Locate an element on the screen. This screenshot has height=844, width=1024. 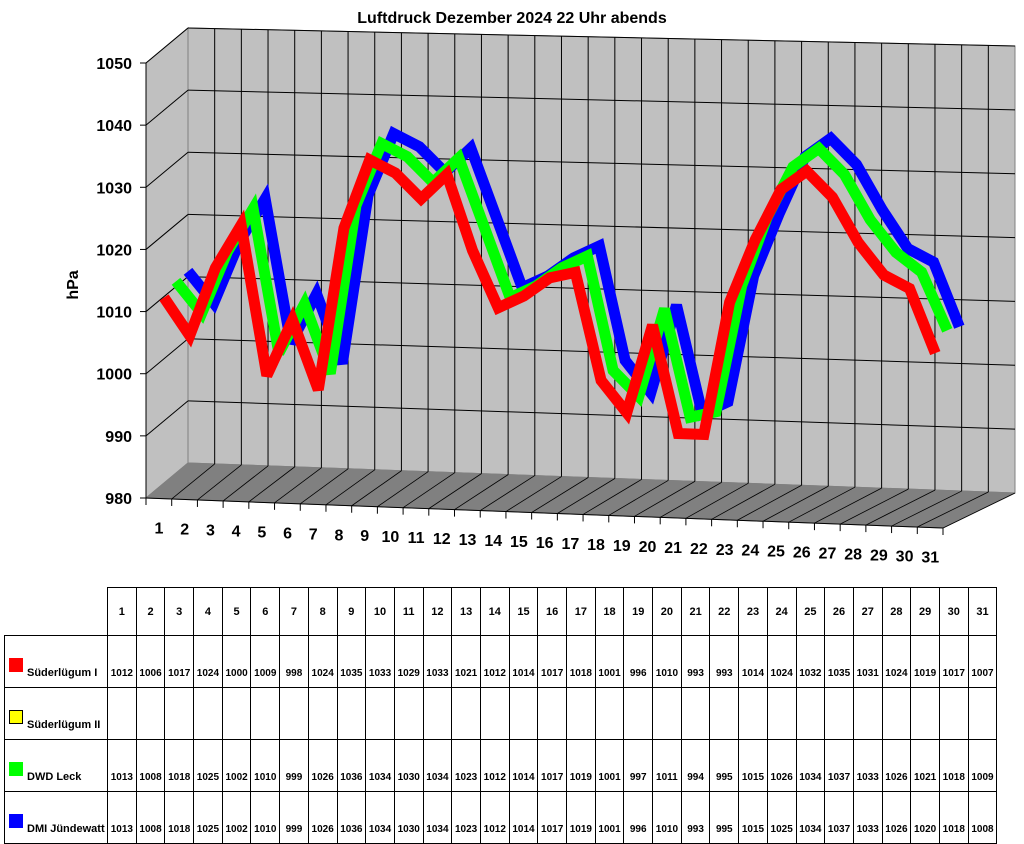
table-cell: 1000 is located at coordinates (236, 661).